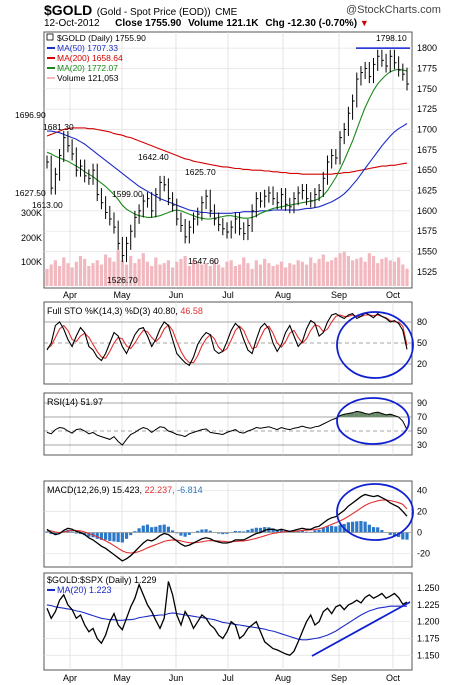 Image resolution: width=464 pixels, height=685 pixels. I want to click on month-label-bottom-apr: Apr, so click(70, 678).